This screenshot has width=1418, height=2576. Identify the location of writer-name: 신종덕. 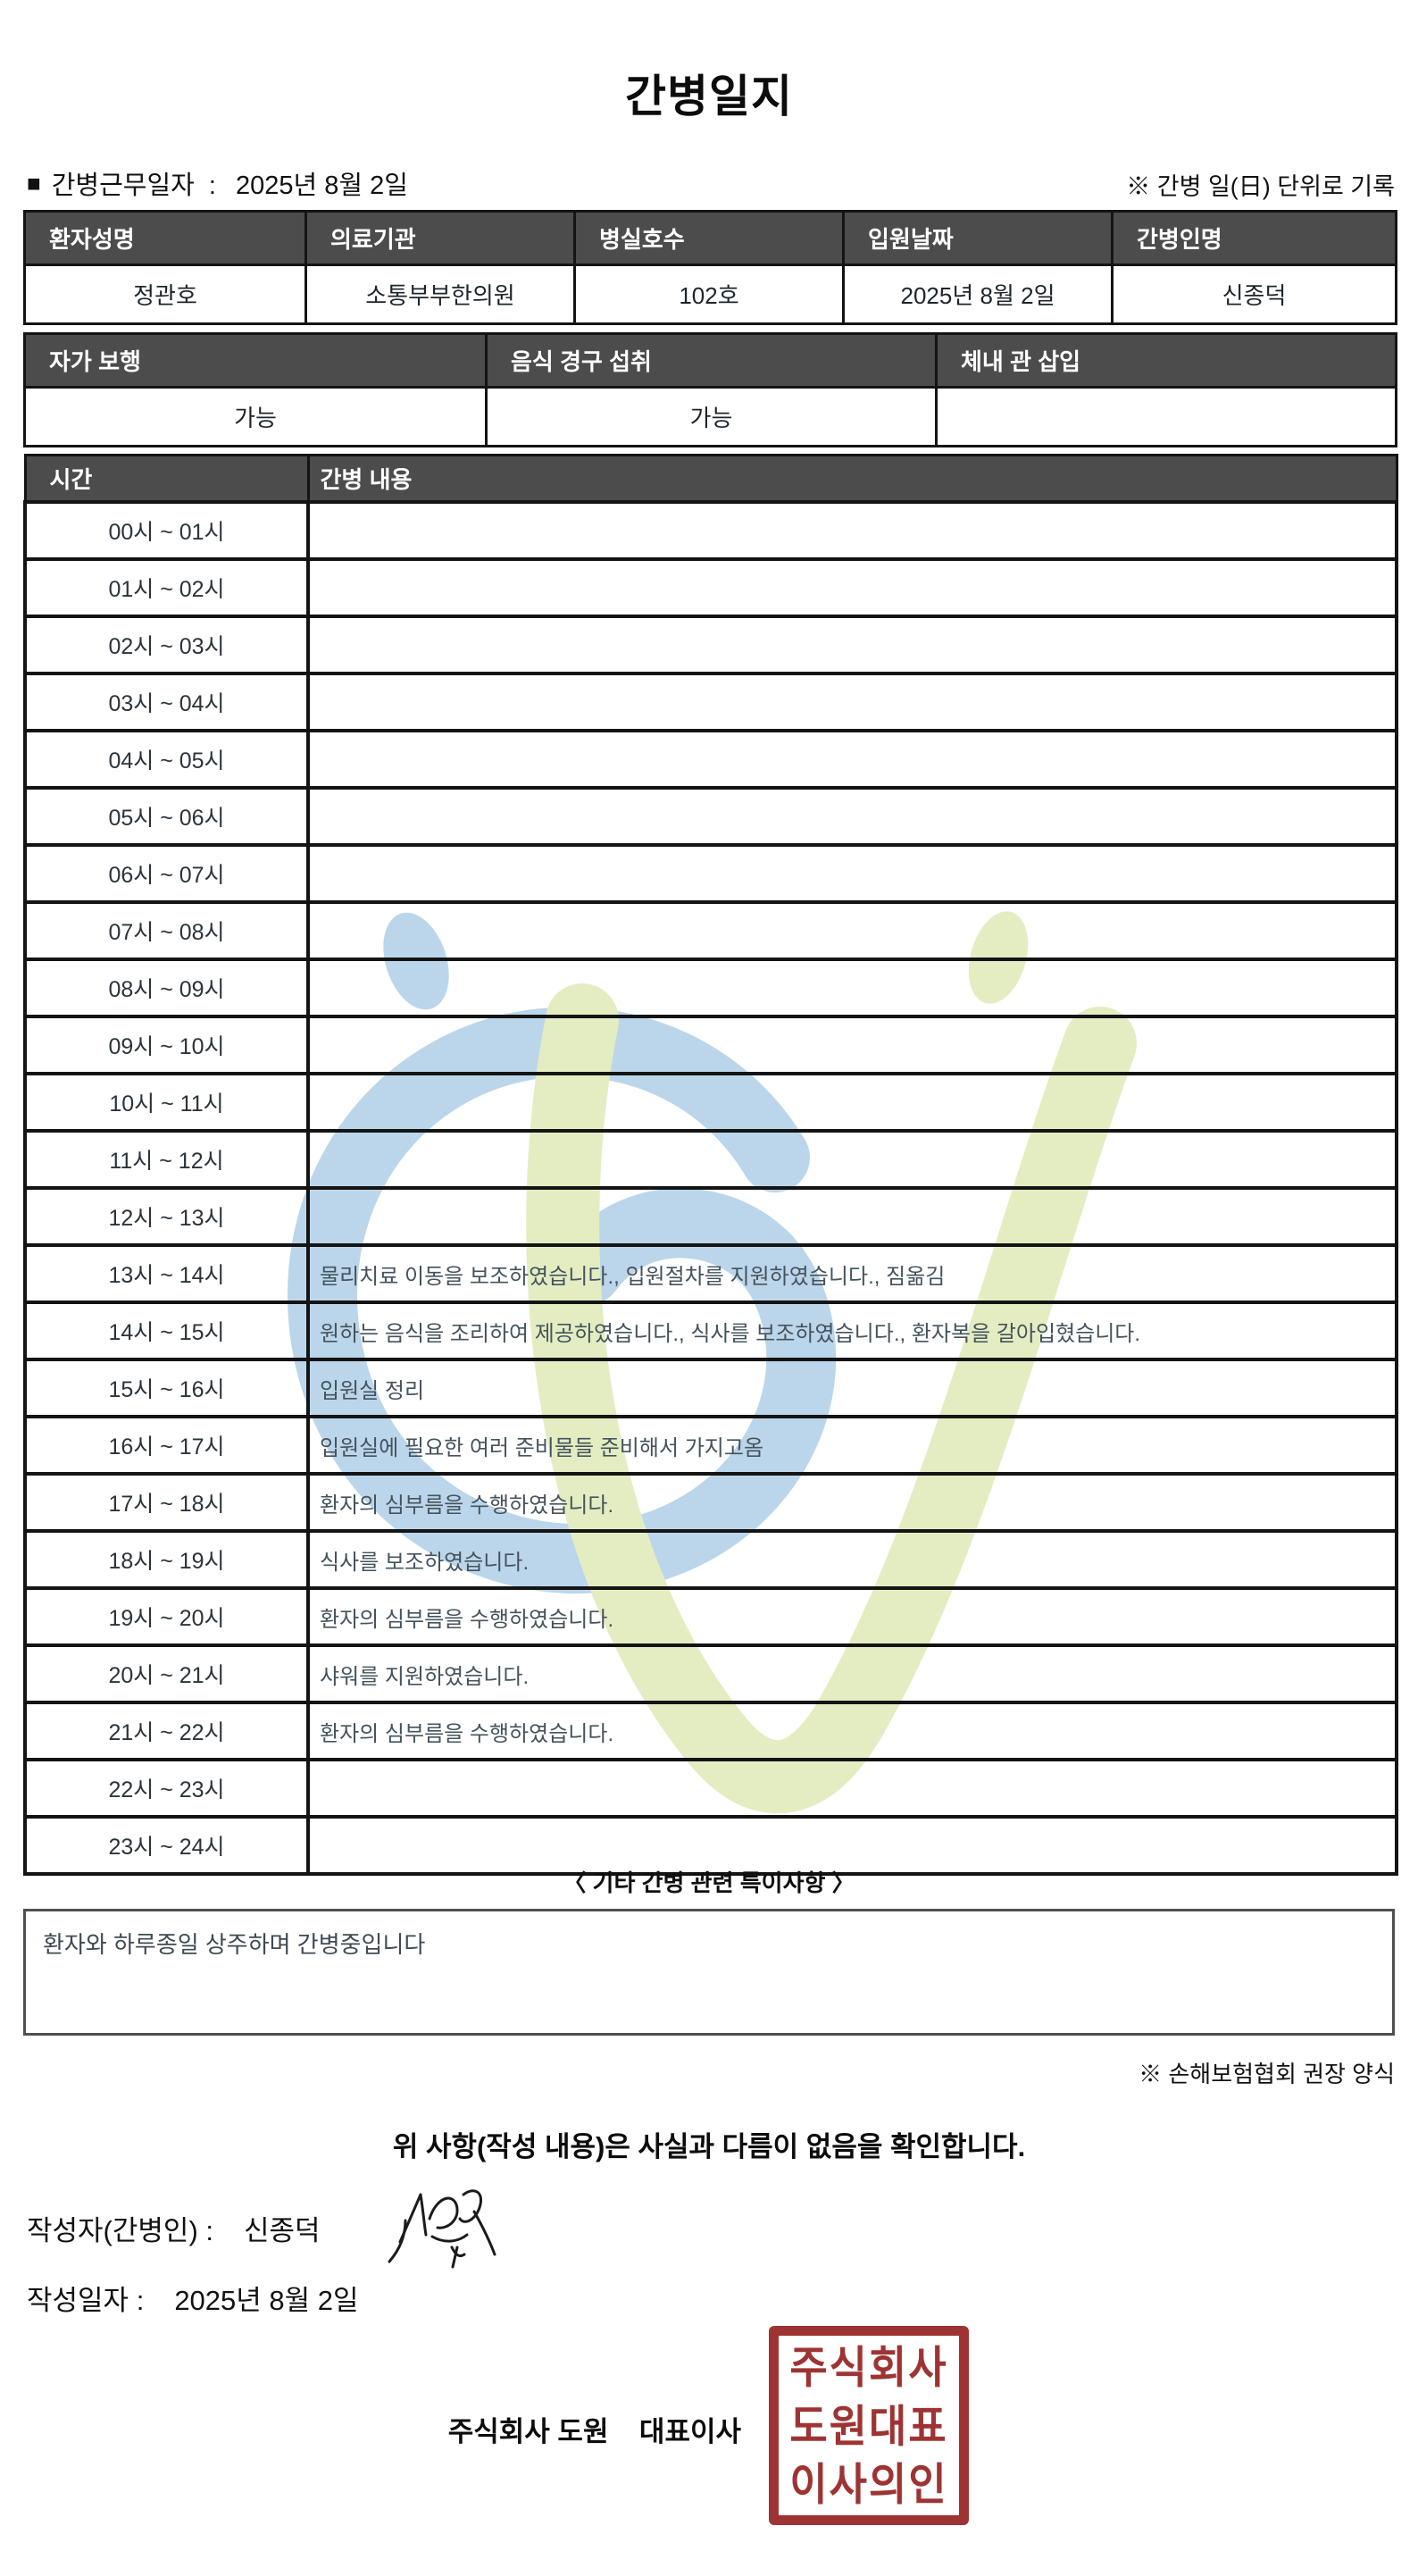
(282, 2231).